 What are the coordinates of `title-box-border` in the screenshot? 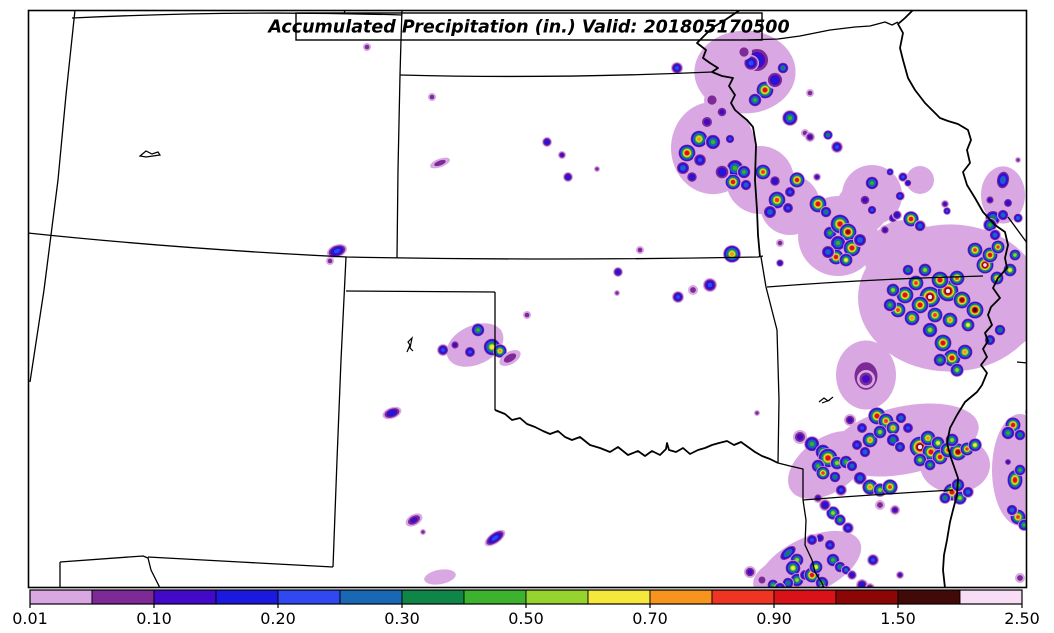 It's located at (529, 26).